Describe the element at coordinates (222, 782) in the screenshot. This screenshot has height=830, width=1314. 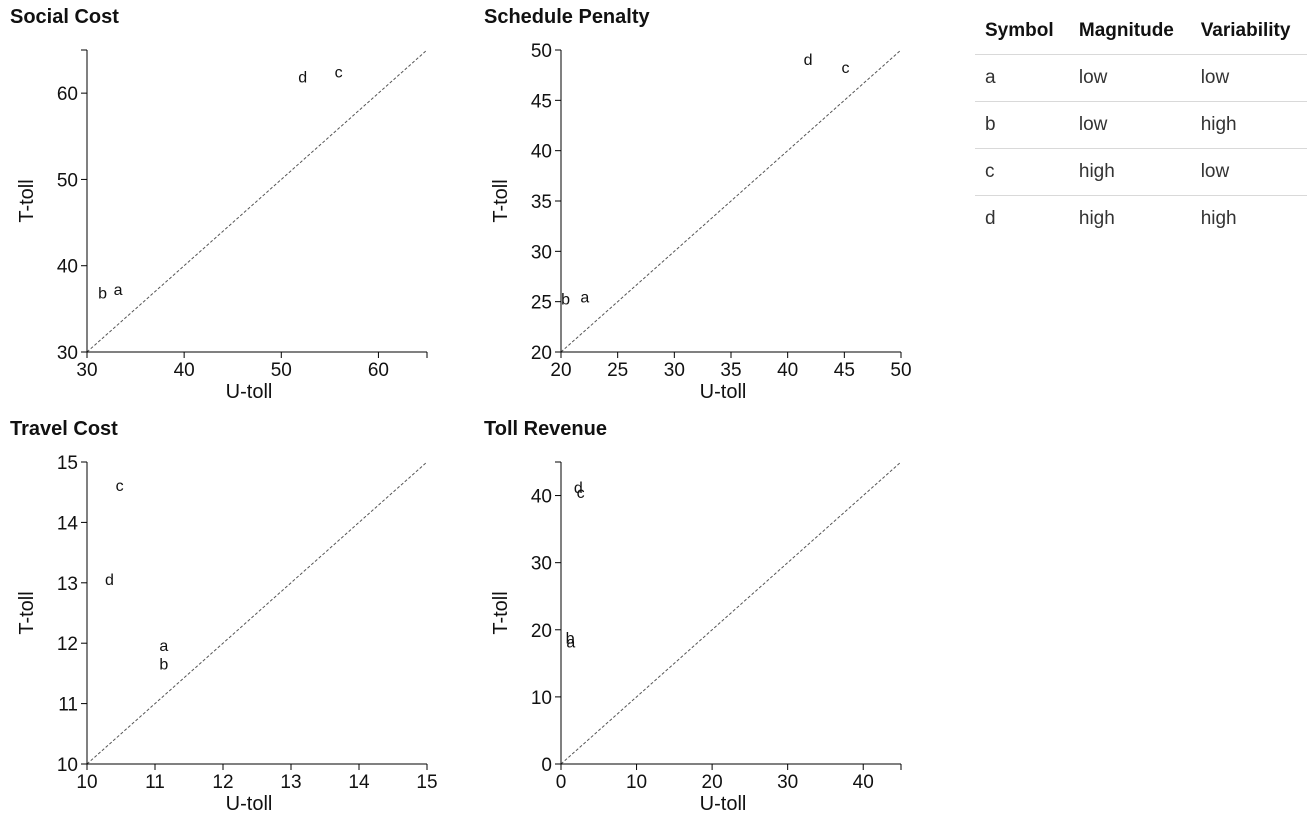
I see `x-tick-label: 12` at that location.